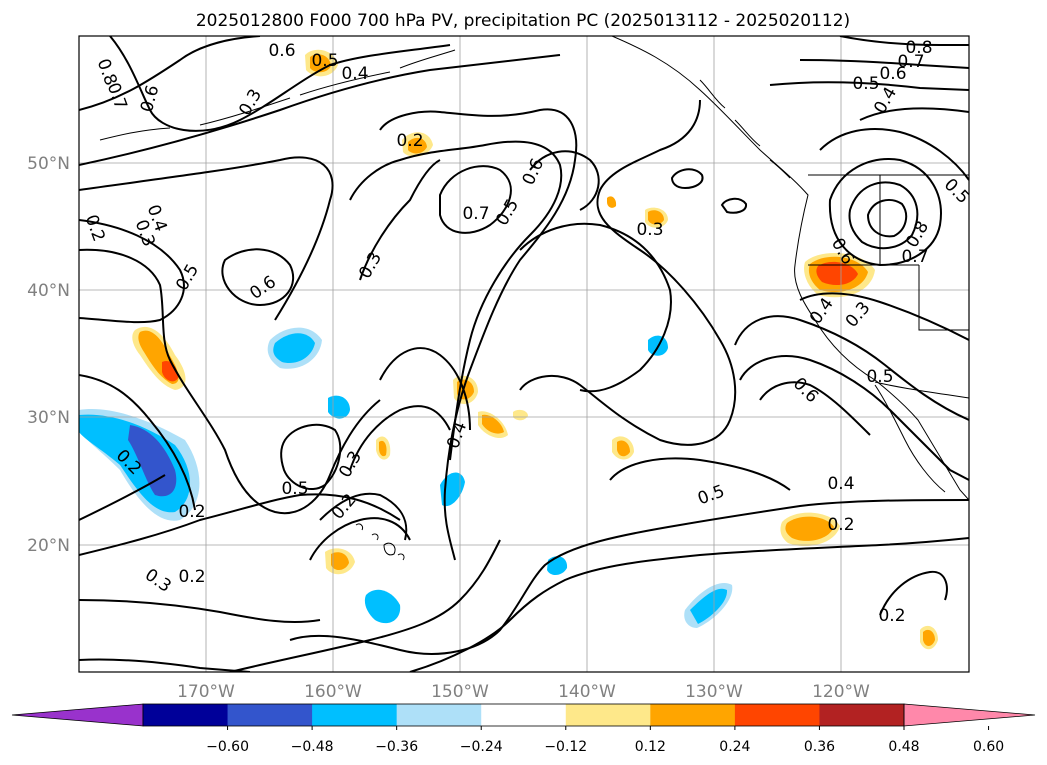 The height and width of the screenshot is (765, 1047). Describe the element at coordinates (714, 692) in the screenshot. I see `lon-label: 130°W` at that location.